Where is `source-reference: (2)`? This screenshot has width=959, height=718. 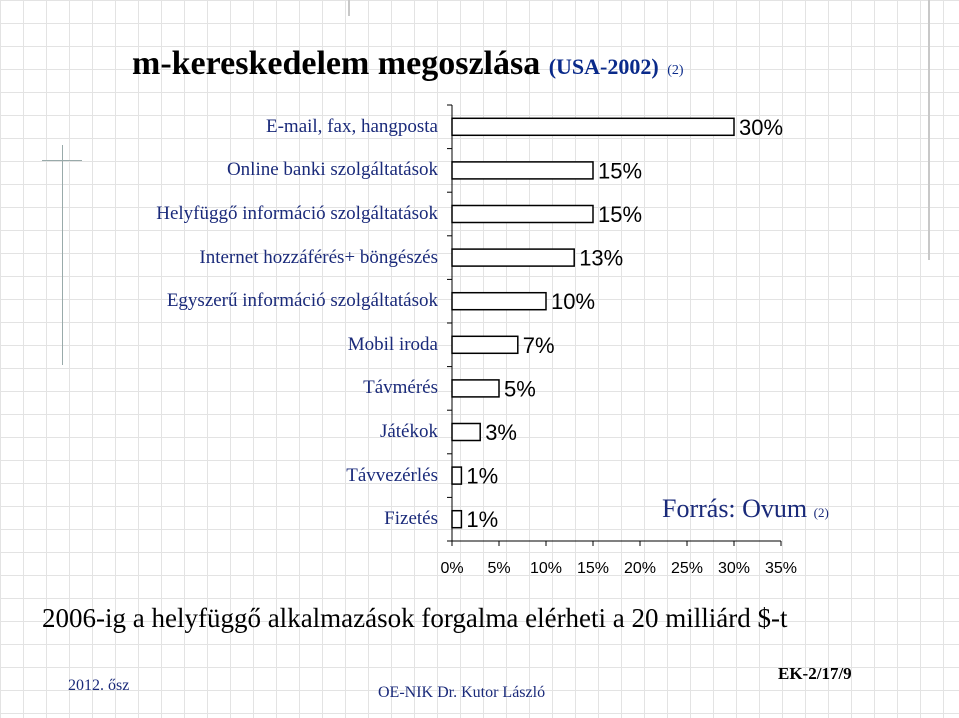
source-reference: (2) is located at coordinates (821, 512).